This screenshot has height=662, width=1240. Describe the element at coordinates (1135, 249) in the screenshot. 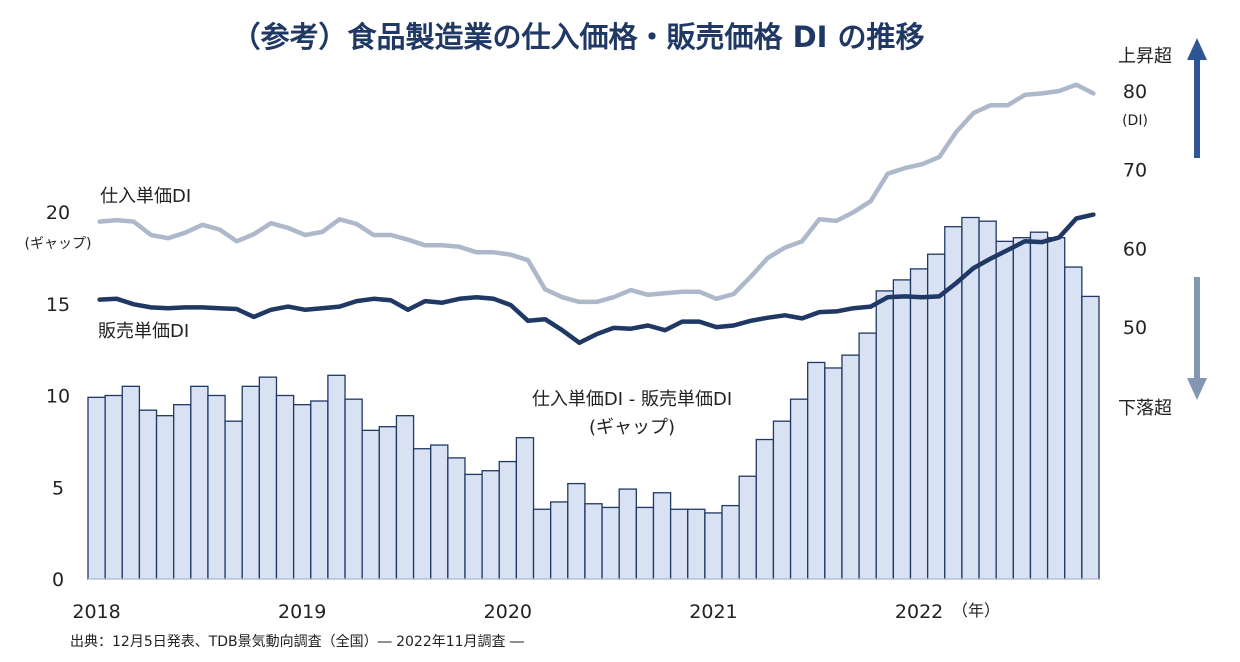

I see `right-tick-label: 60` at that location.